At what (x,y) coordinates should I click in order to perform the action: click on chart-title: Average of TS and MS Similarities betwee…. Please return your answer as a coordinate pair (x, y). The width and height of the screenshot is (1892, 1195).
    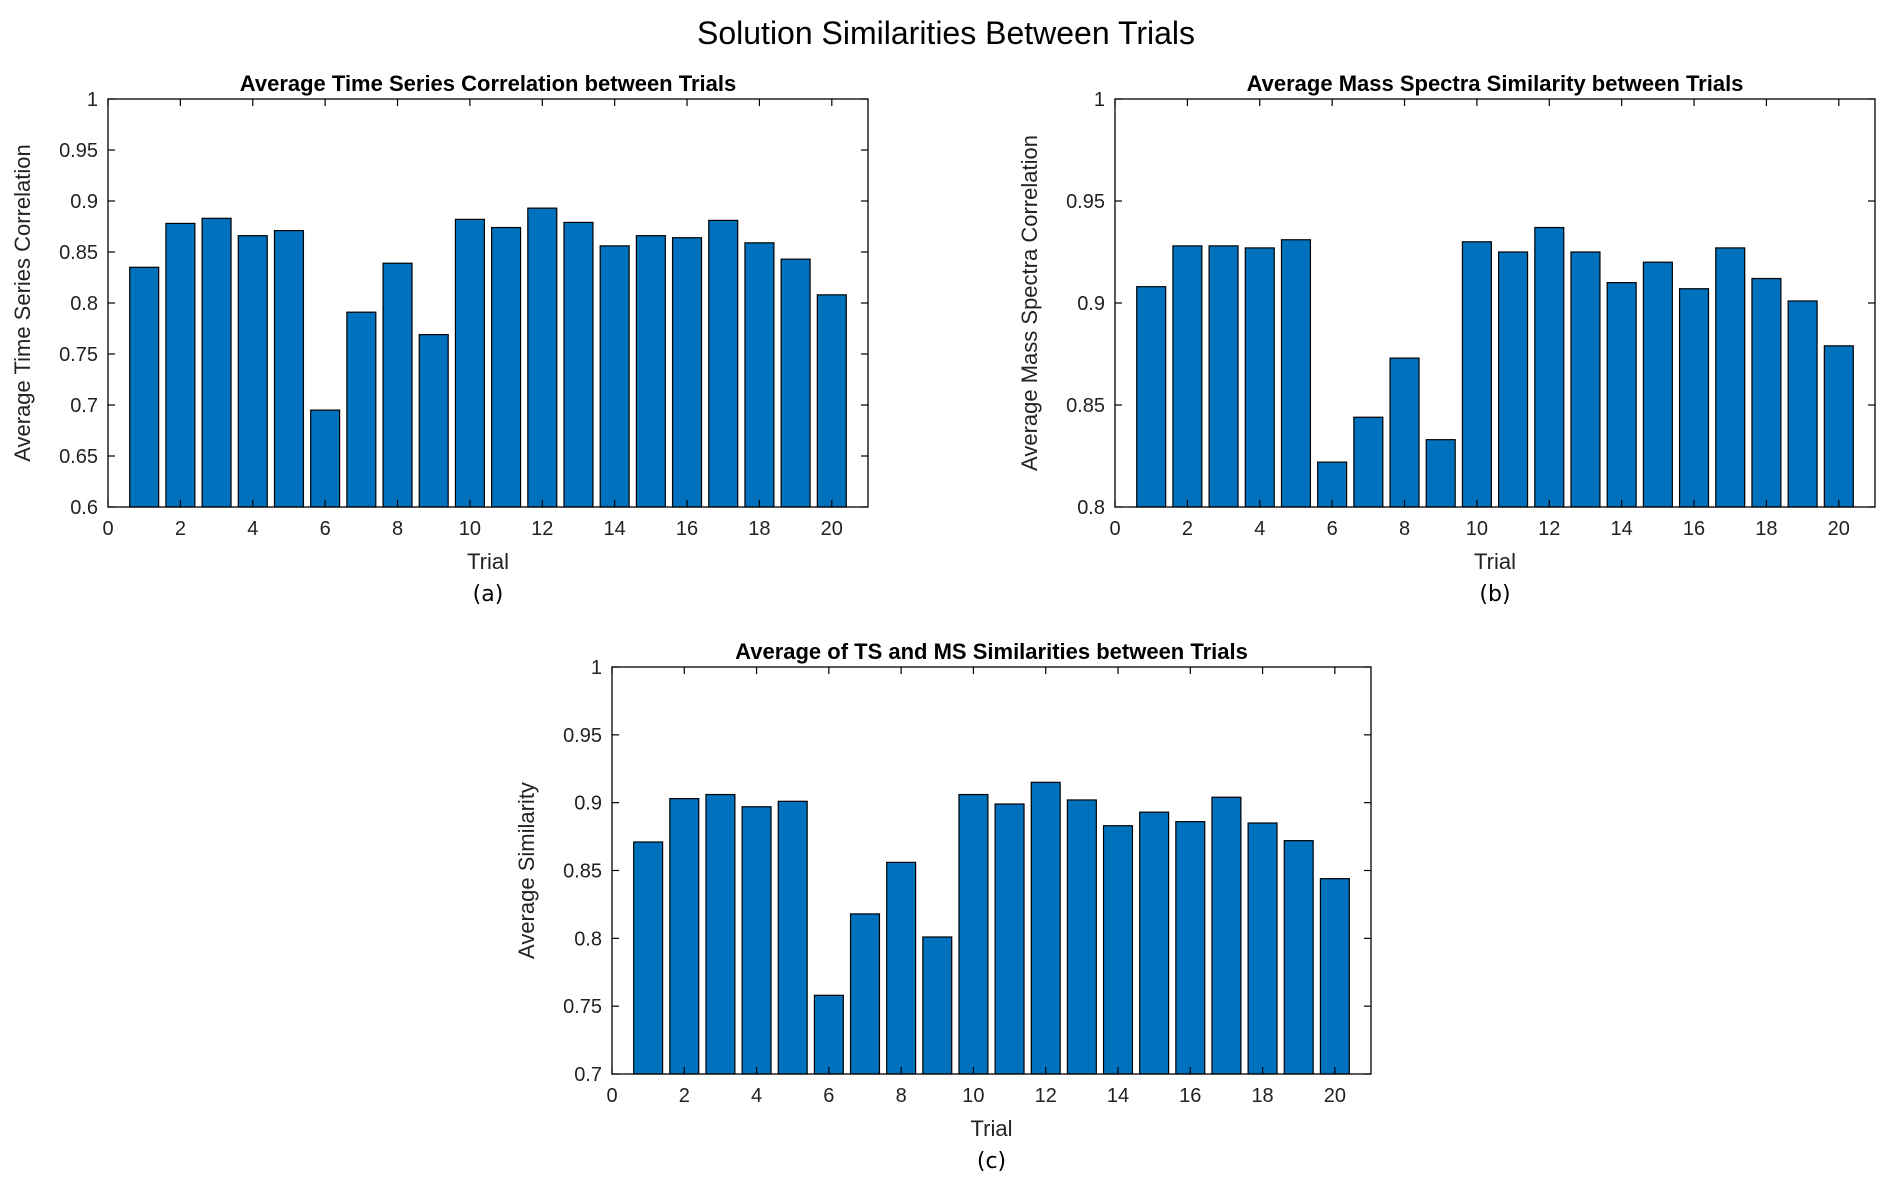
    Looking at the image, I should click on (991, 651).